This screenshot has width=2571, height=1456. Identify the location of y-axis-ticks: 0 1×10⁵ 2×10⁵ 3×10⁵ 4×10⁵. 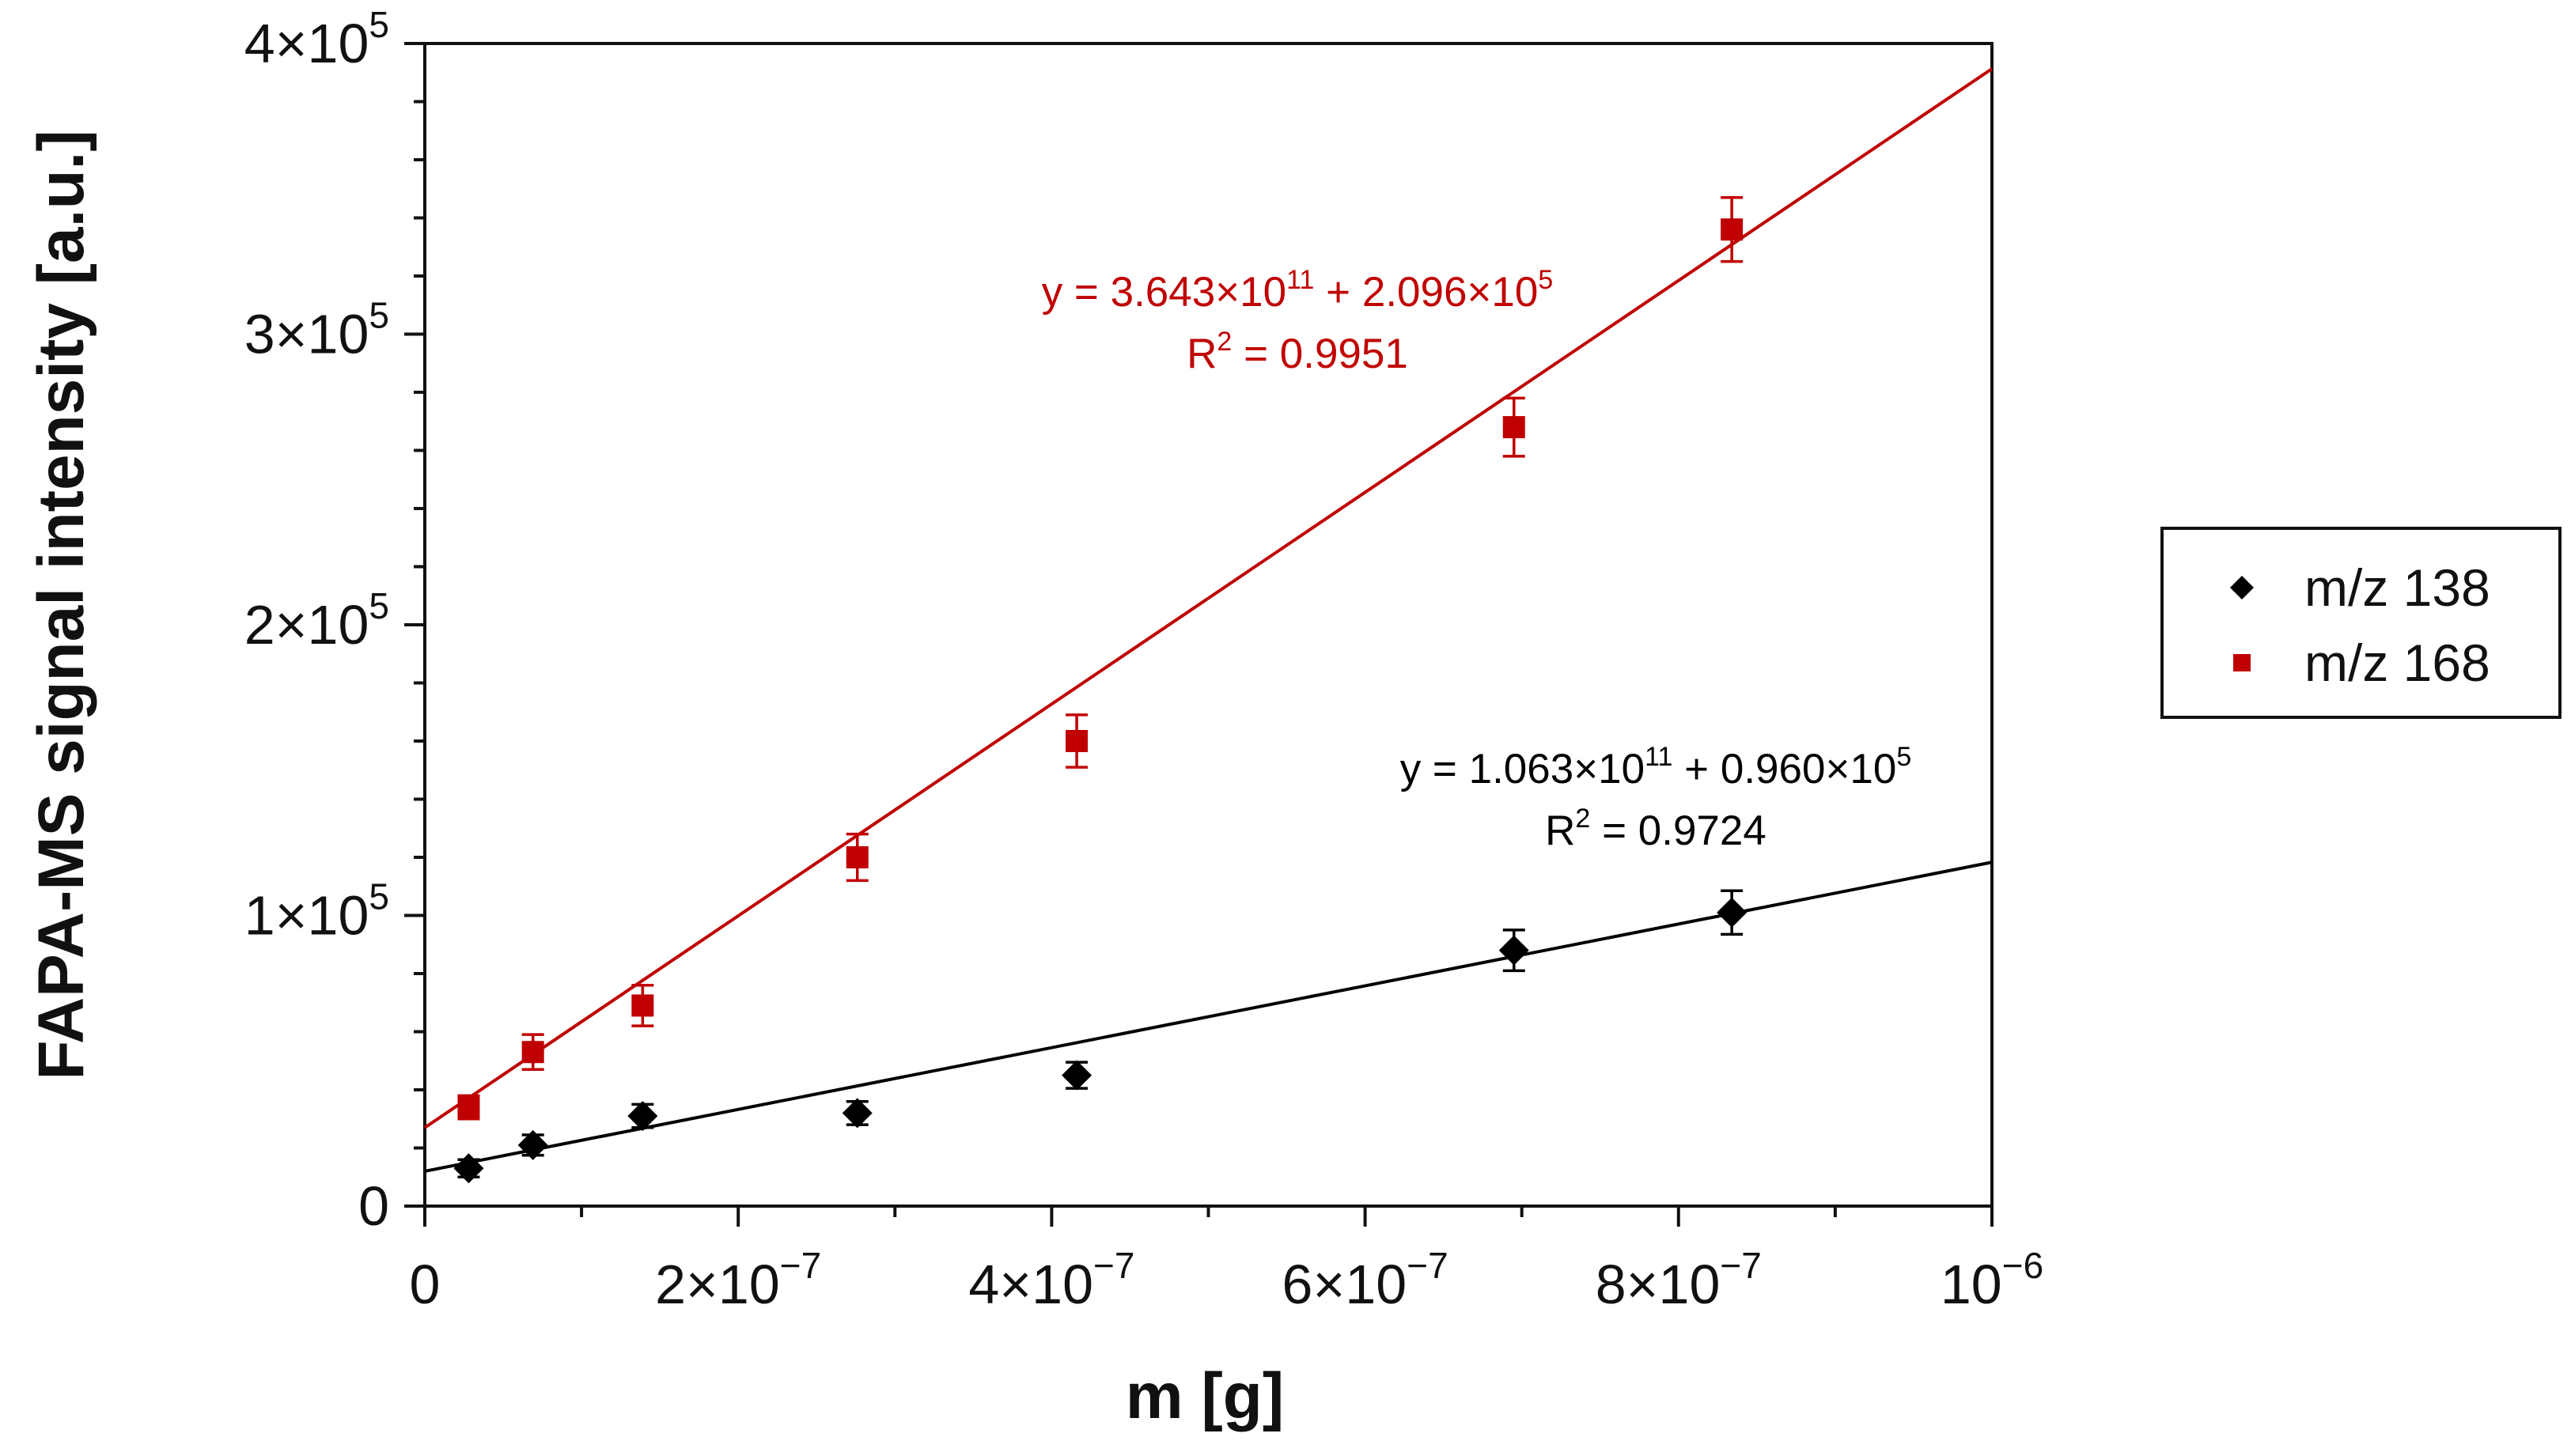
(334, 620).